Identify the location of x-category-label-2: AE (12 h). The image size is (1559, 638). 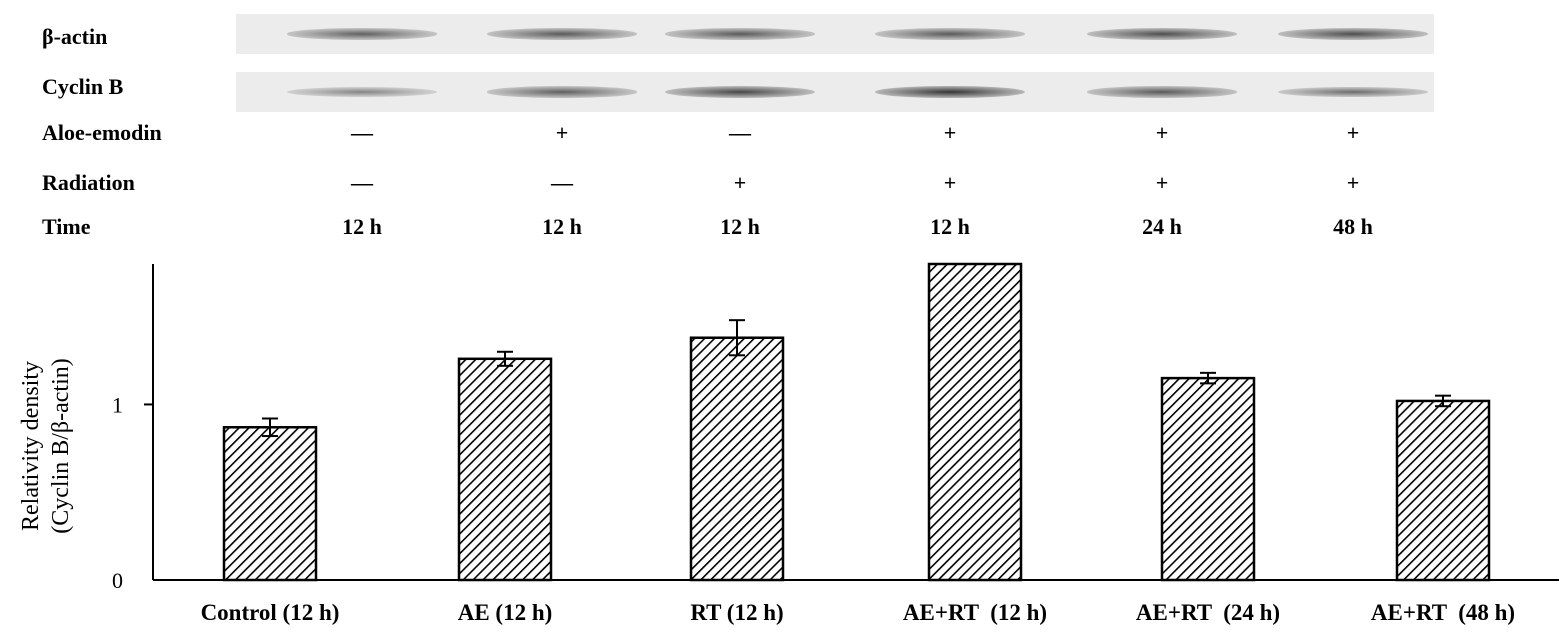
(505, 612).